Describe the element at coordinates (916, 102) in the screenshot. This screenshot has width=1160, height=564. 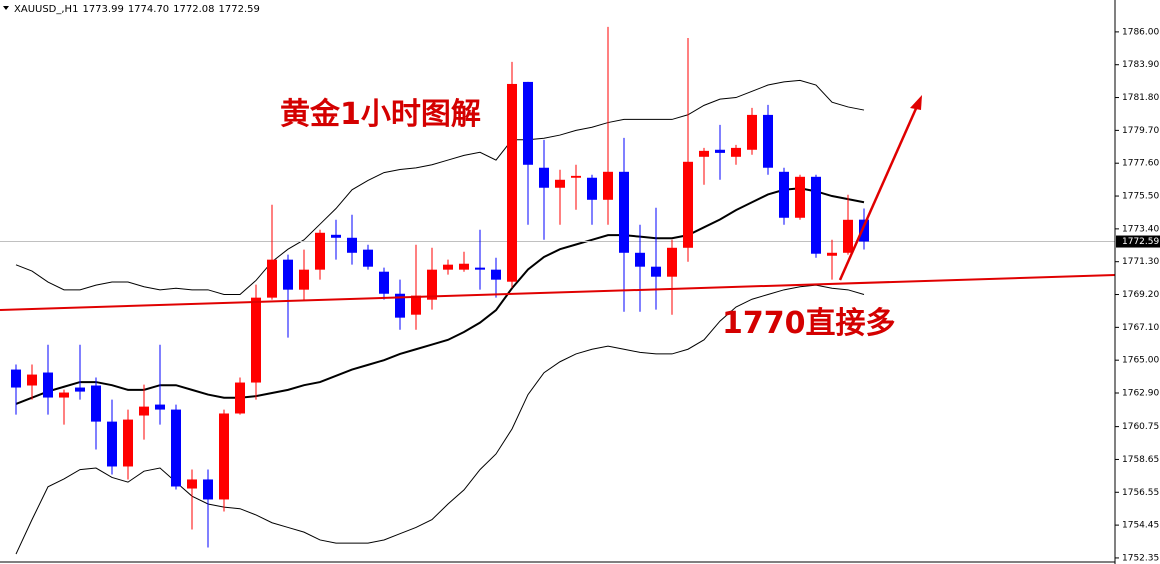
I see `arrow-head` at that location.